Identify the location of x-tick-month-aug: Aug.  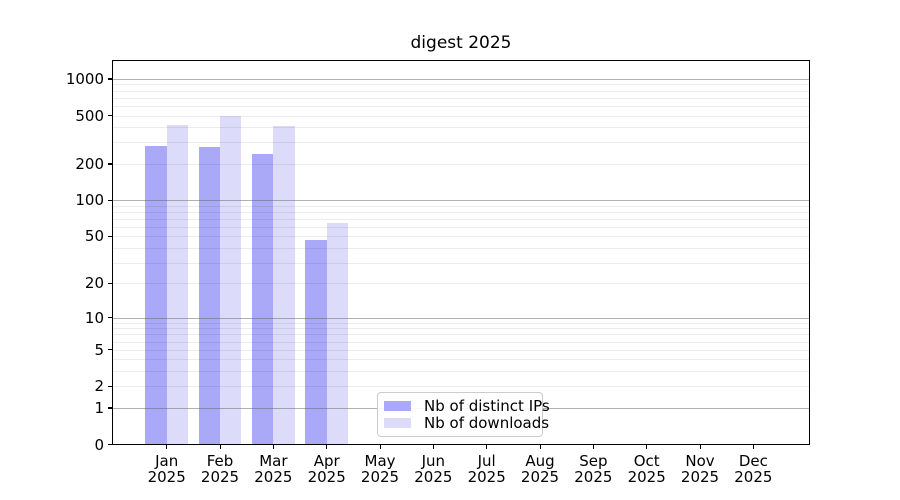
(540, 460).